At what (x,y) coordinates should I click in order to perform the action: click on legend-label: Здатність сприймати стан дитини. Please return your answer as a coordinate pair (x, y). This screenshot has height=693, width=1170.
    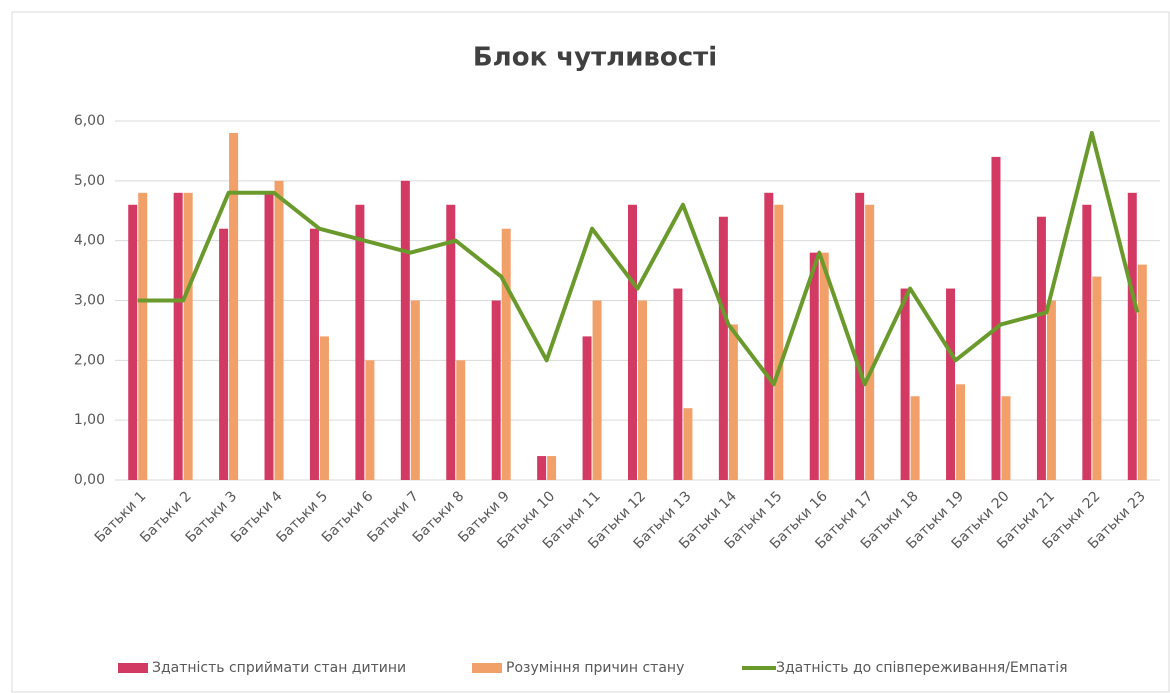
    Looking at the image, I should click on (279, 668).